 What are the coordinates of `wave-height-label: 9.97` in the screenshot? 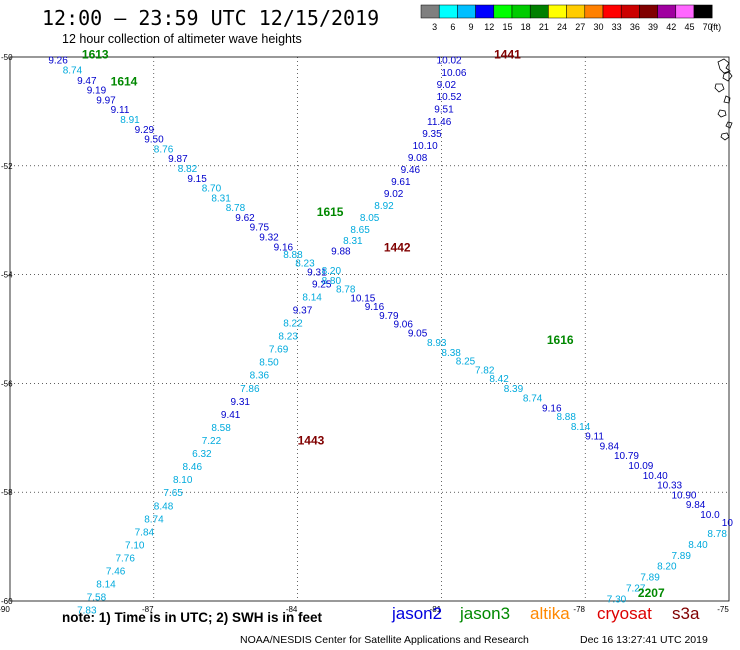 It's located at (106, 100).